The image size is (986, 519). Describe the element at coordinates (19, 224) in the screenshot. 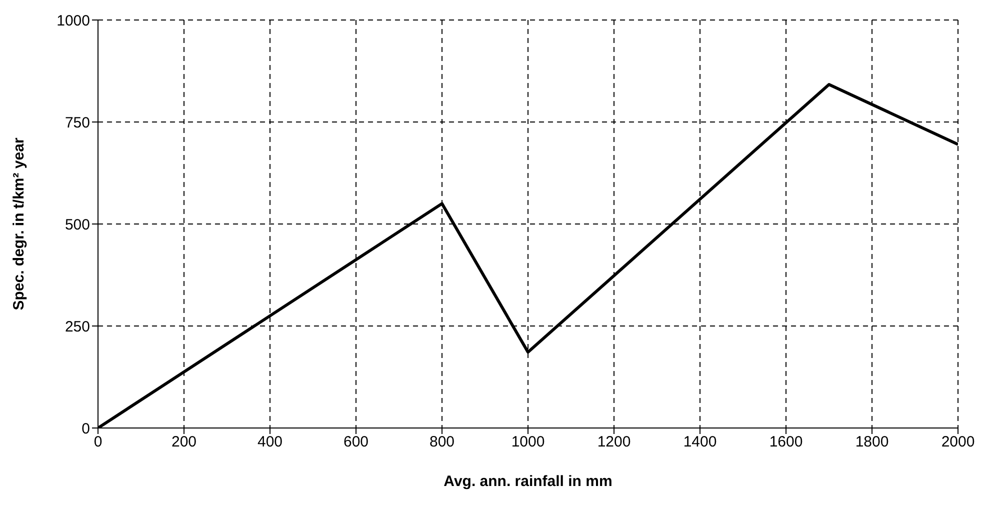

I see `y-axis-title: Spec. degr. in t/km² year` at that location.